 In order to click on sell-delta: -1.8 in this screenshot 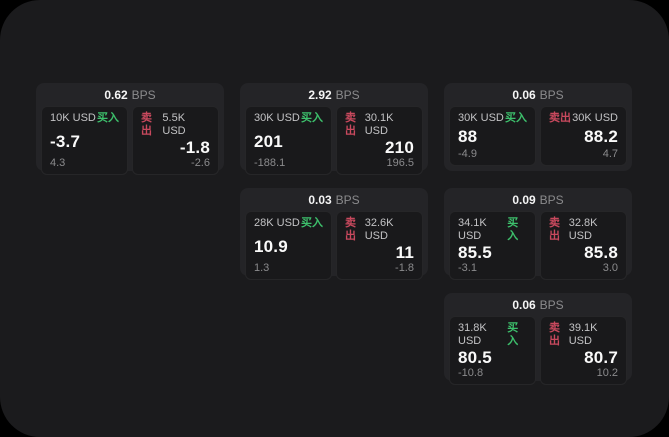, I will do `click(404, 268)`.